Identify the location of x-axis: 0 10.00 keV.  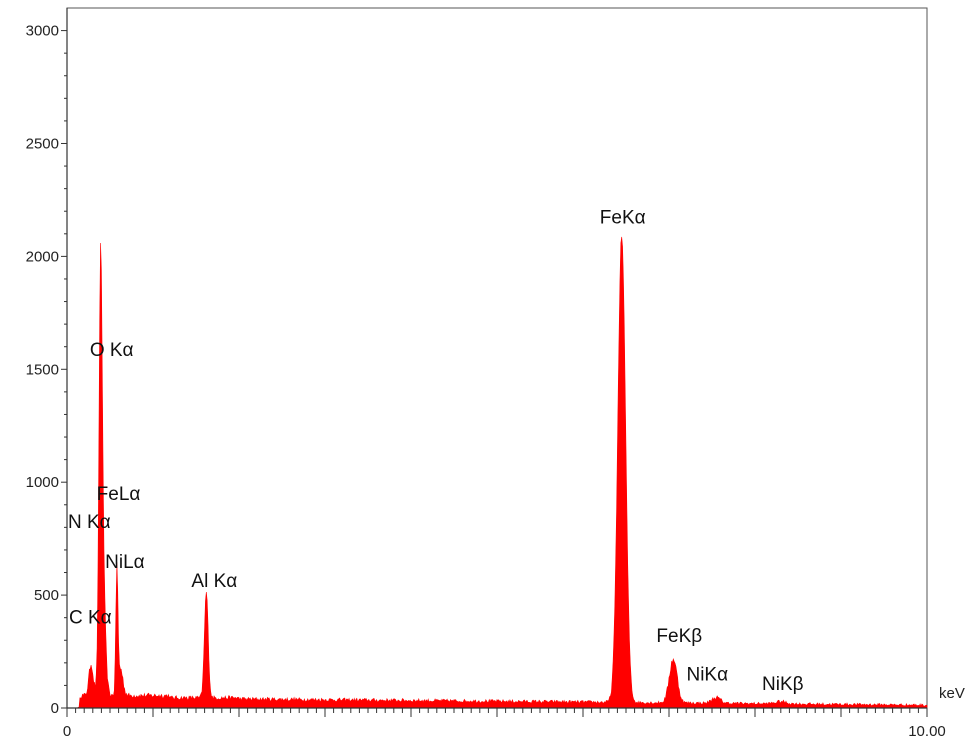
(514, 712).